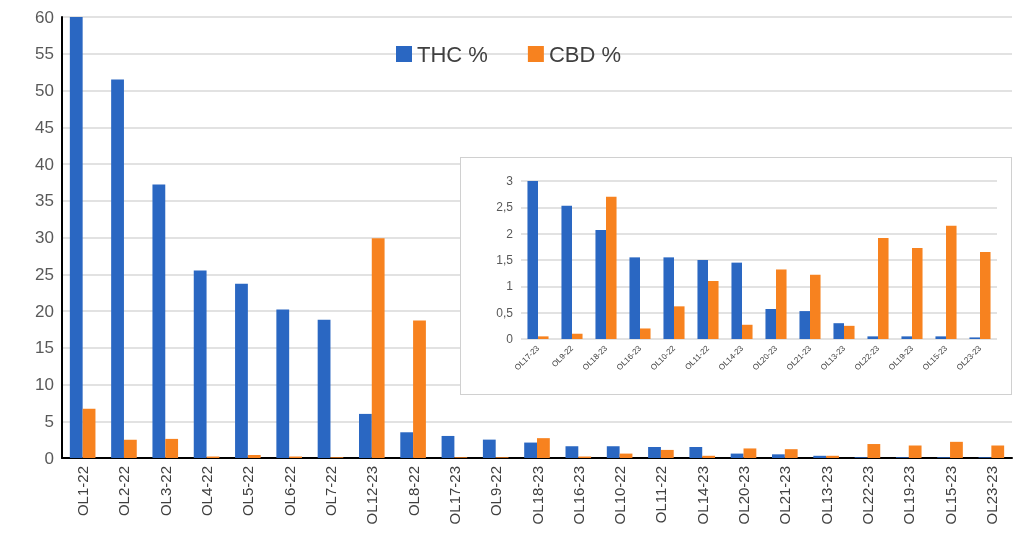  Describe the element at coordinates (702, 495) in the screenshot. I see `x-tick-label: OL14-23` at that location.